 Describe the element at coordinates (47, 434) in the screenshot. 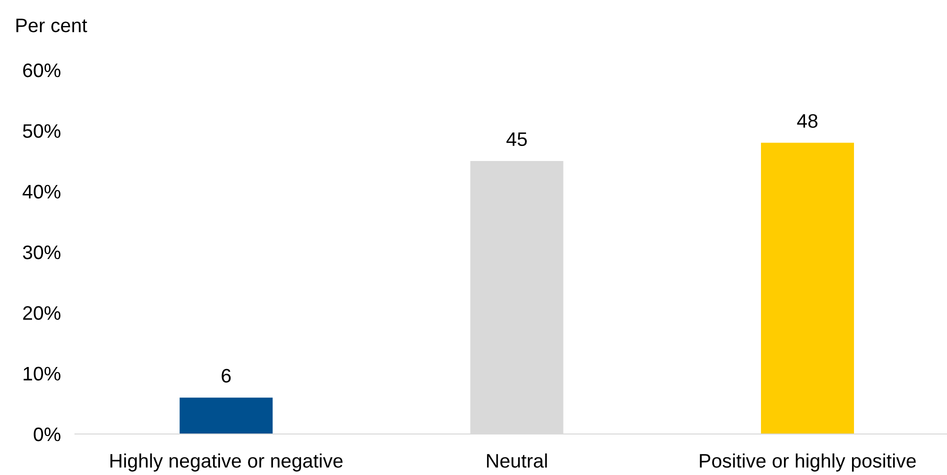

I see `y-tick-label: 0%` at that location.